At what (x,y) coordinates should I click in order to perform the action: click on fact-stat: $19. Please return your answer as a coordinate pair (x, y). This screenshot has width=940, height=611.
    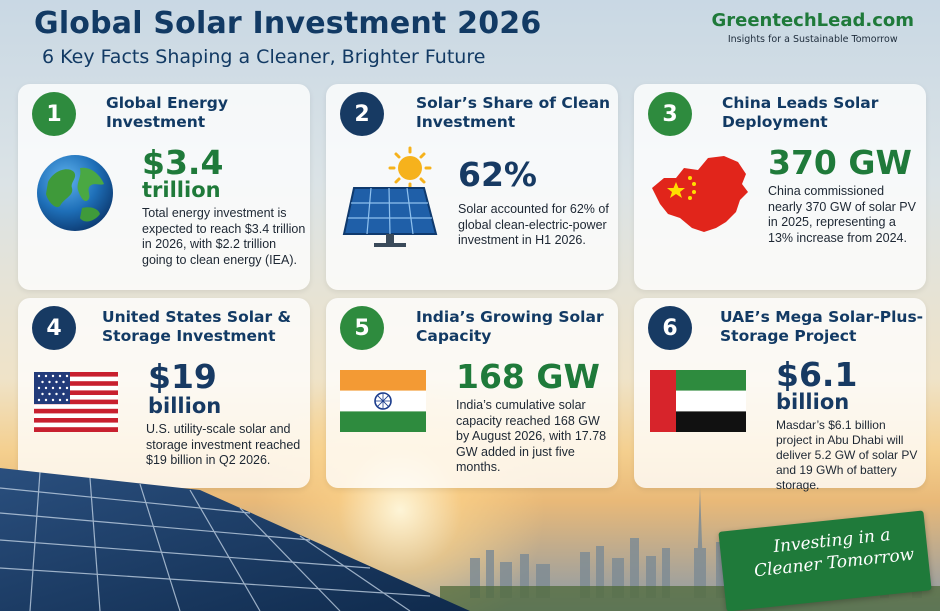
    Looking at the image, I should click on (182, 376).